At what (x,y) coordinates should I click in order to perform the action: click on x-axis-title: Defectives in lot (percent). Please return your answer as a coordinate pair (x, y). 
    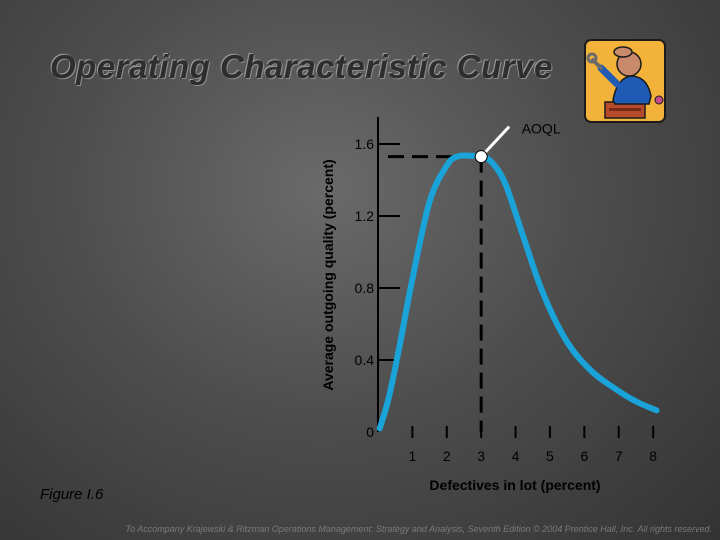
    Looking at the image, I should click on (514, 485).